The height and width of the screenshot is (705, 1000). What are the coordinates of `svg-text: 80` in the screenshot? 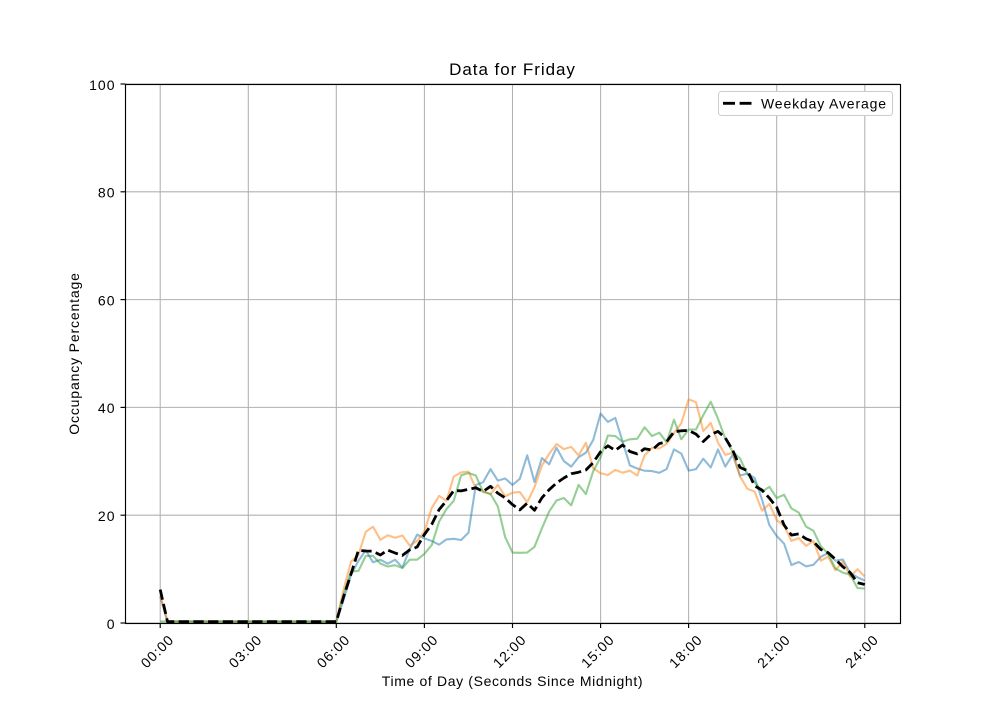 It's located at (107, 193).